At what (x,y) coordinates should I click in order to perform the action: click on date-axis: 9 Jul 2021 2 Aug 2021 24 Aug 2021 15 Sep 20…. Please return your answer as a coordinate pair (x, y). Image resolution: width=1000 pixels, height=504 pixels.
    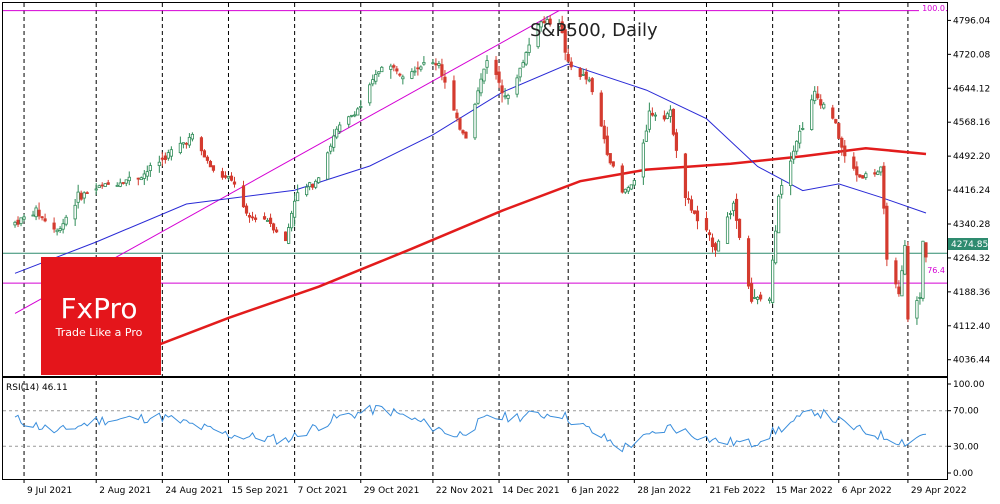
    Looking at the image, I should click on (495, 487).